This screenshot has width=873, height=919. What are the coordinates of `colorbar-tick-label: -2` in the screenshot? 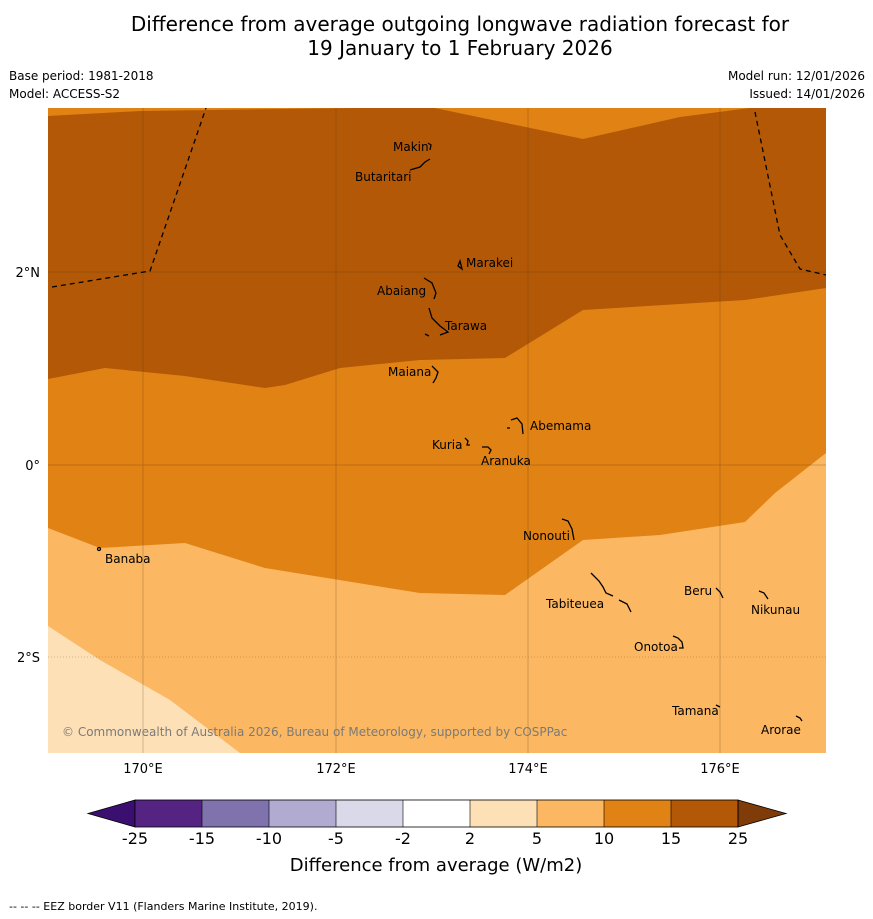 It's located at (403, 838).